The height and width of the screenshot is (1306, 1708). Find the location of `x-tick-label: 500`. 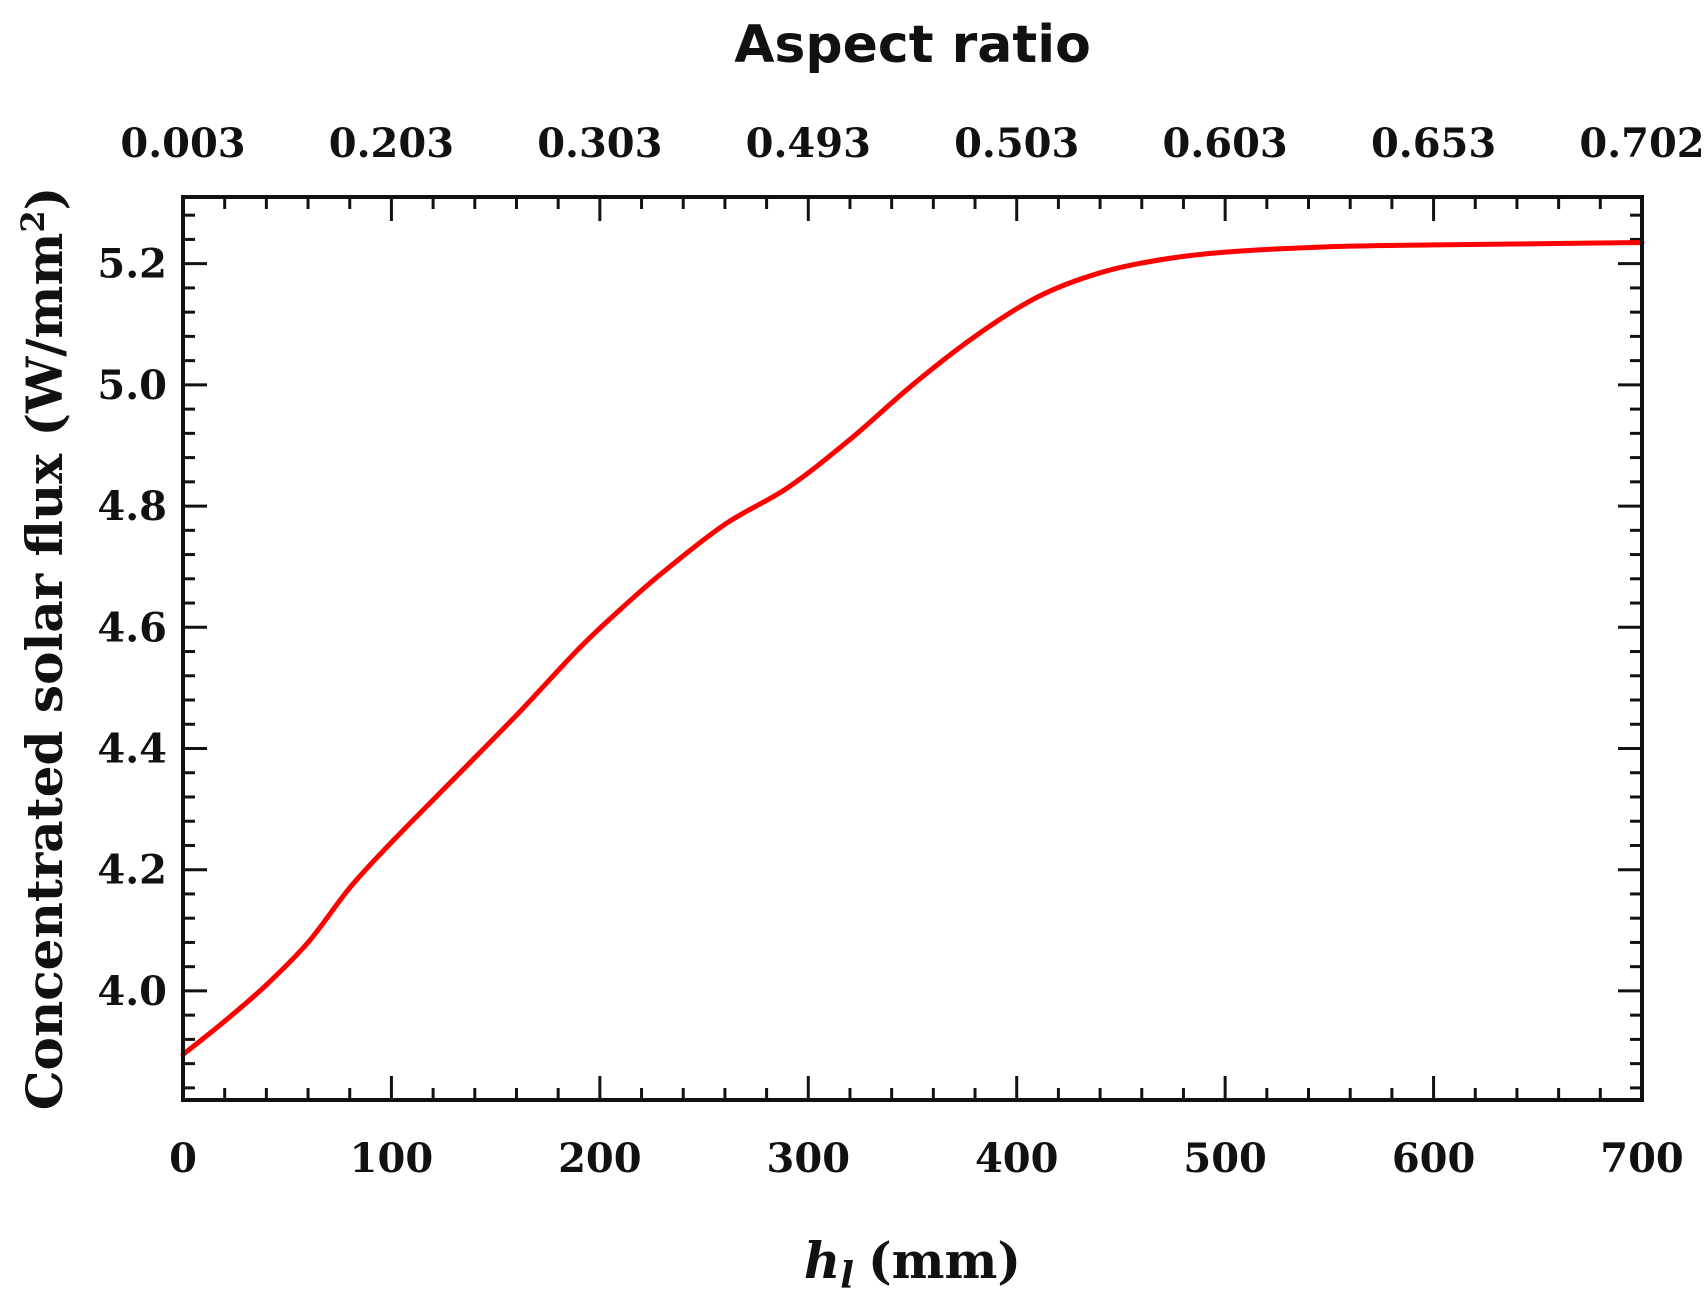

x-tick-label: 500 is located at coordinates (1225, 1158).